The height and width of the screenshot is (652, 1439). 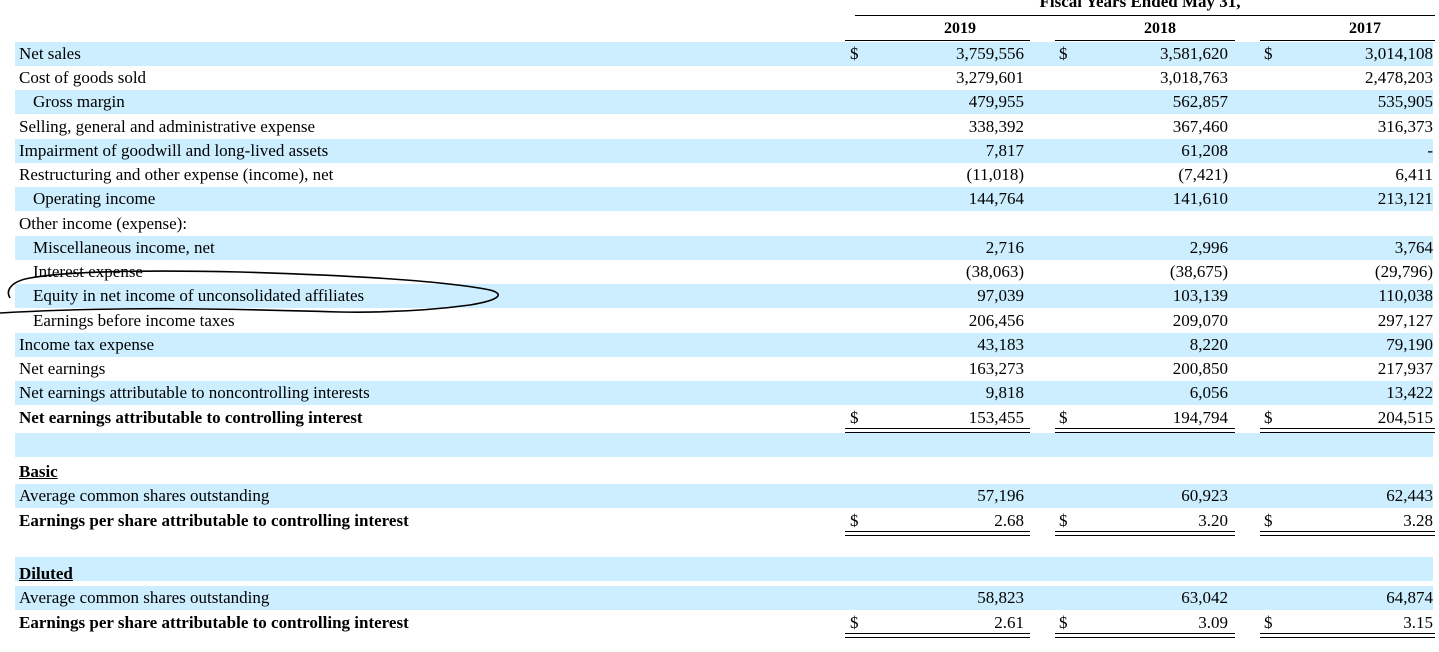 What do you see at coordinates (1208, 392) in the screenshot?
I see `cell-value-2018: 6,056` at bounding box center [1208, 392].